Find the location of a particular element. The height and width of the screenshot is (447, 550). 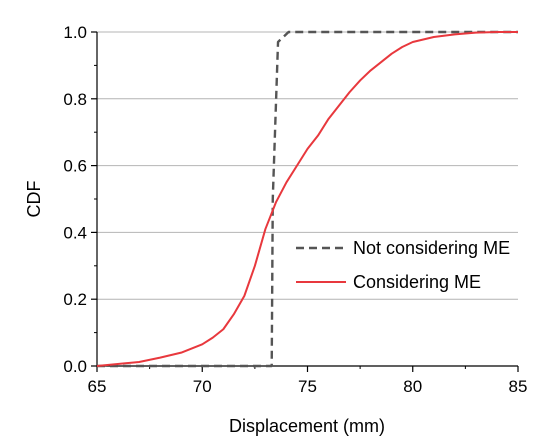

x-tick-label-3: 80 is located at coordinates (412, 386).